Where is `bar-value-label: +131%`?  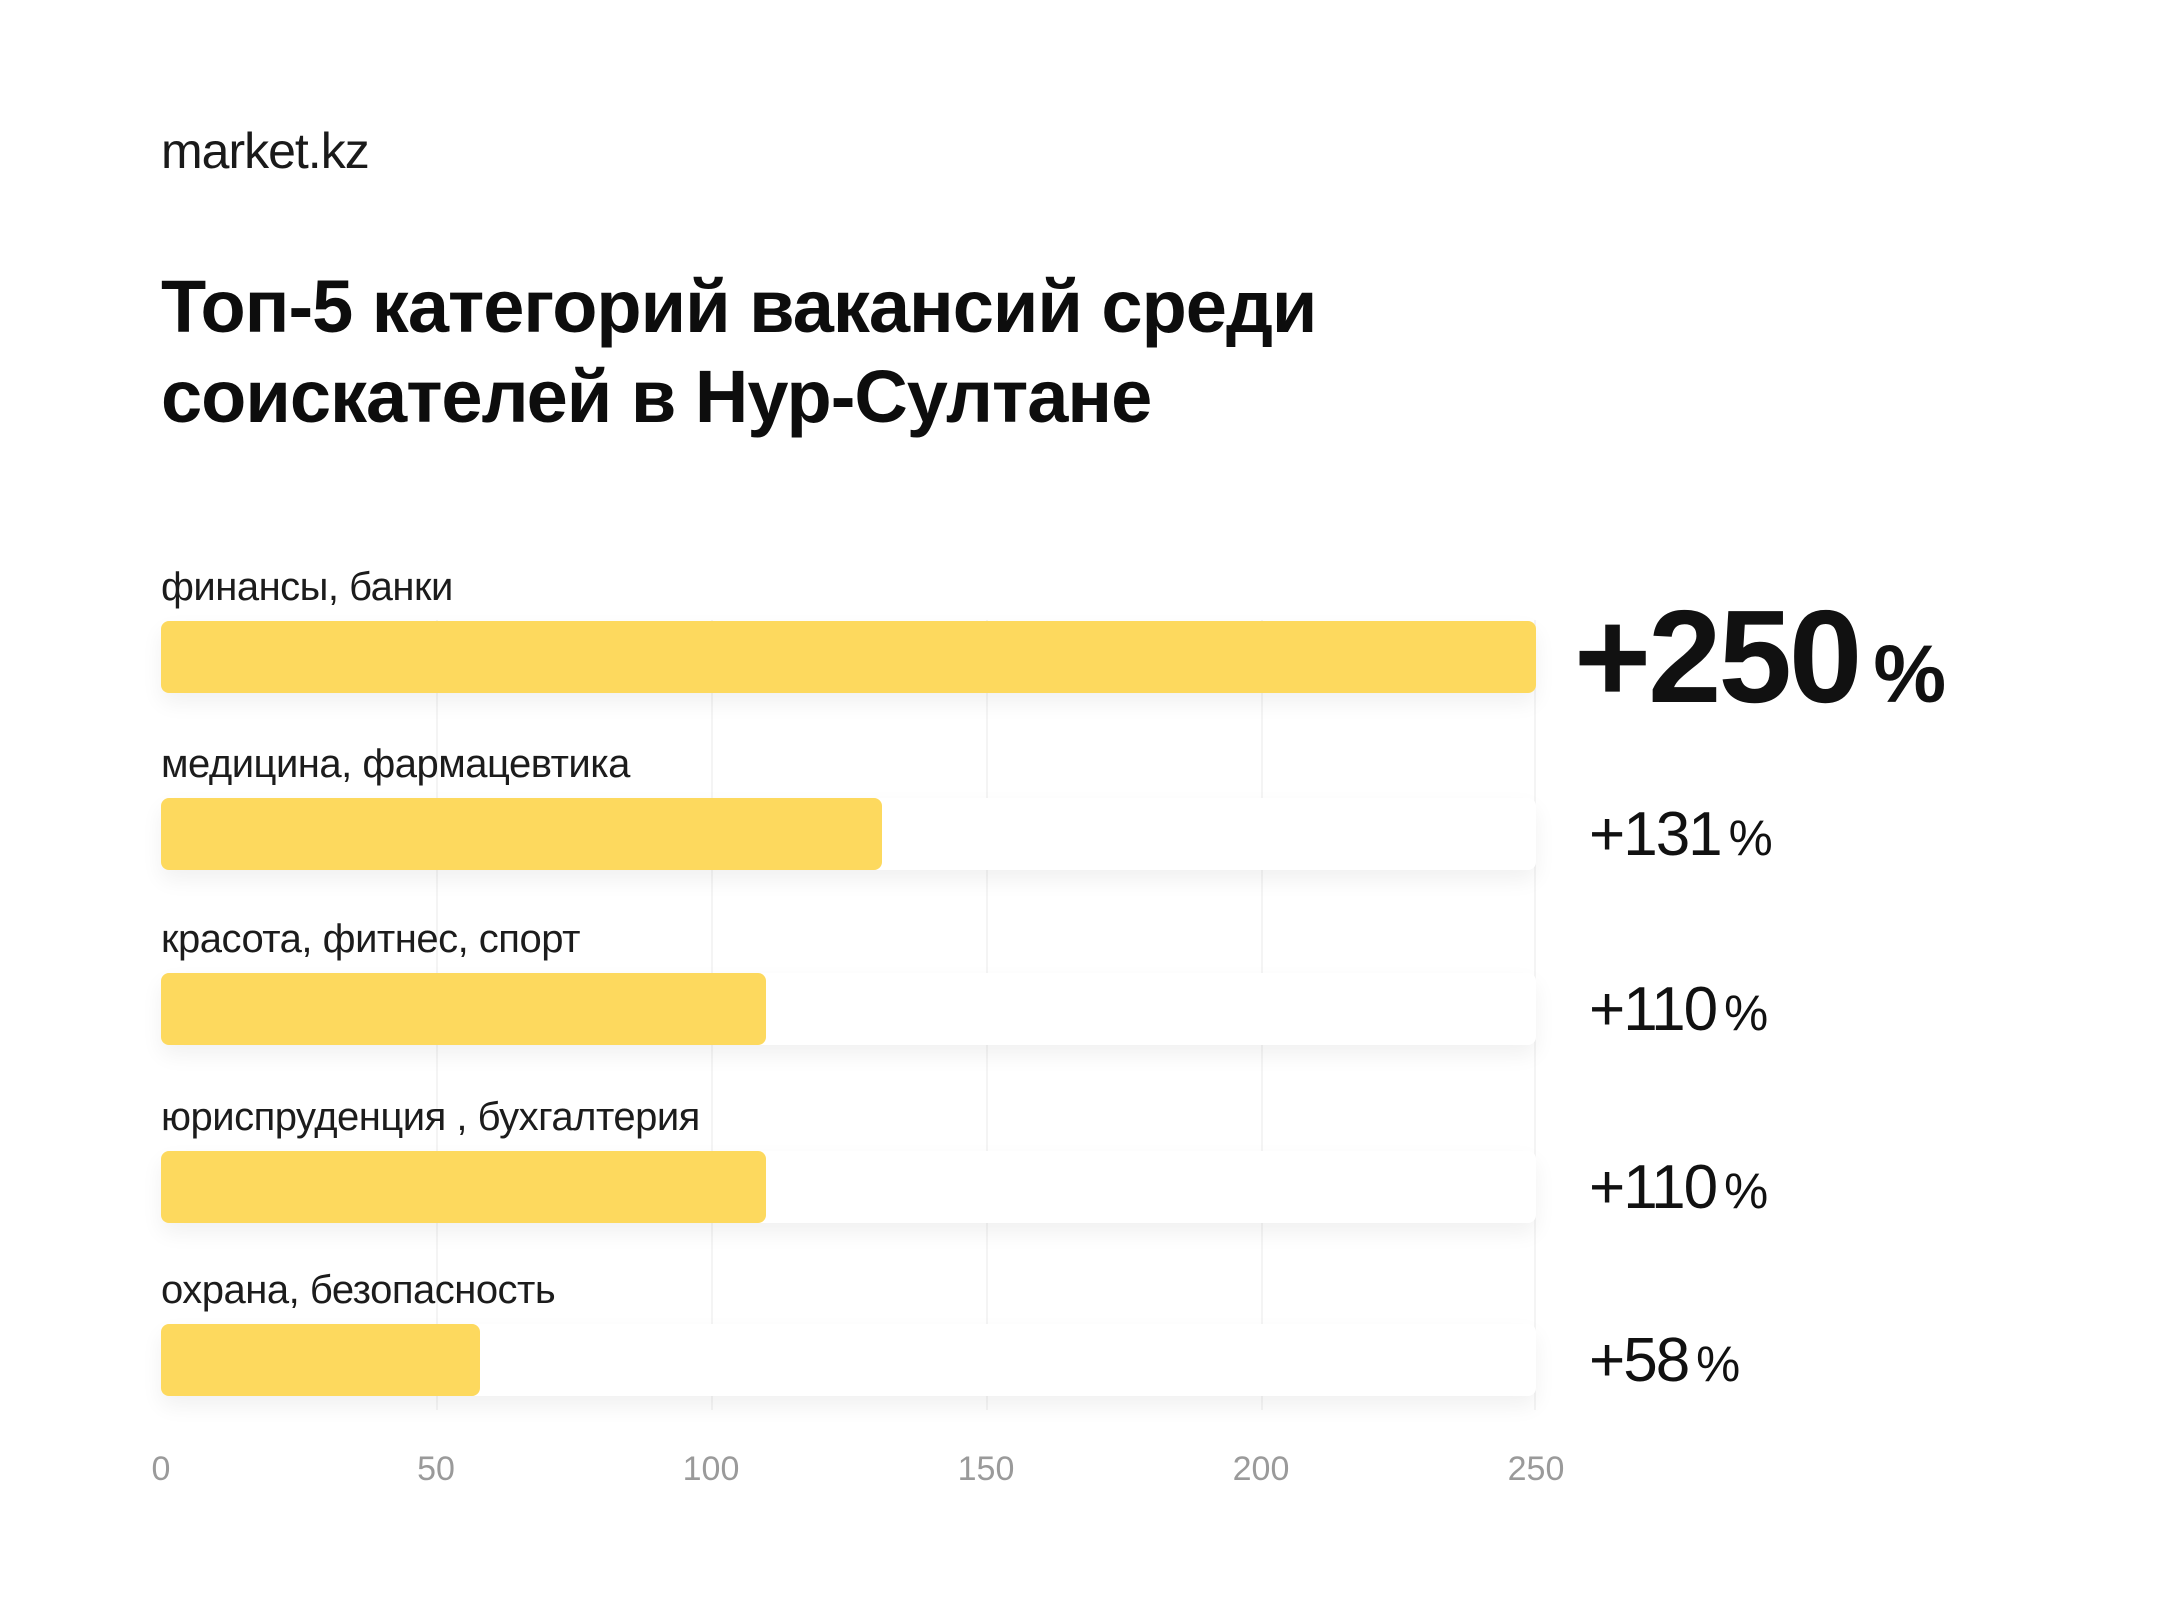 bar-value-label: +131% is located at coordinates (1681, 835).